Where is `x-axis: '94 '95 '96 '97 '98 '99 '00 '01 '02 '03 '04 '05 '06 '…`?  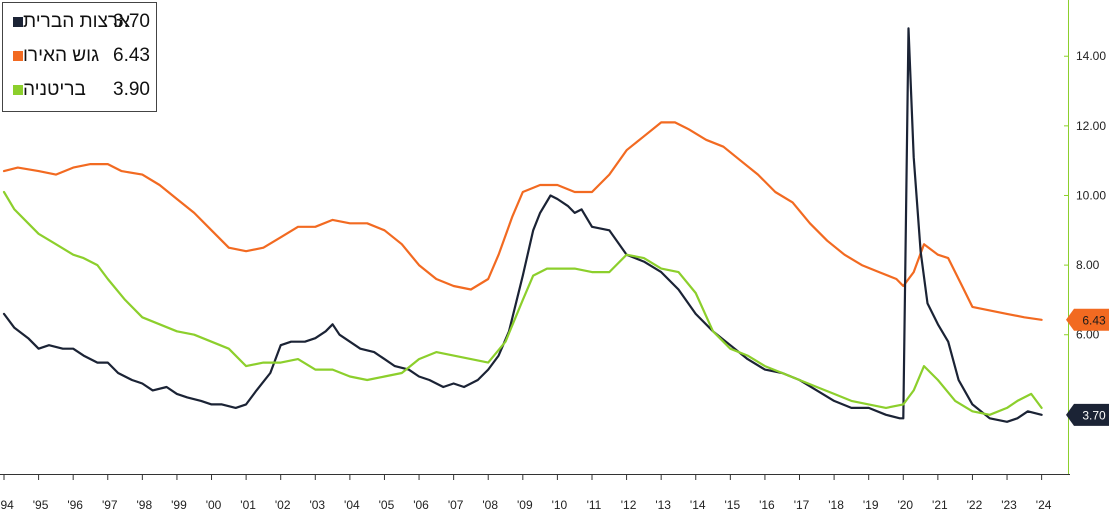 x-axis: '94 '95 '96 '97 '98 '99 '00 '01 '02 '03 '04 '05 '06 '… is located at coordinates (526, 493).